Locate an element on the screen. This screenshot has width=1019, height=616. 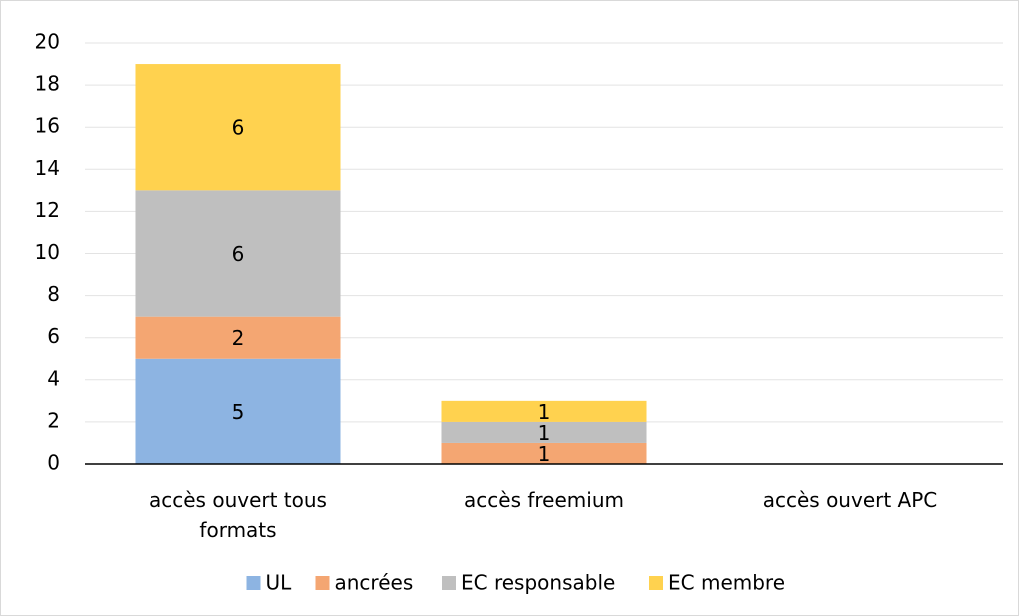
legend-label: EC membre is located at coordinates (726, 583).